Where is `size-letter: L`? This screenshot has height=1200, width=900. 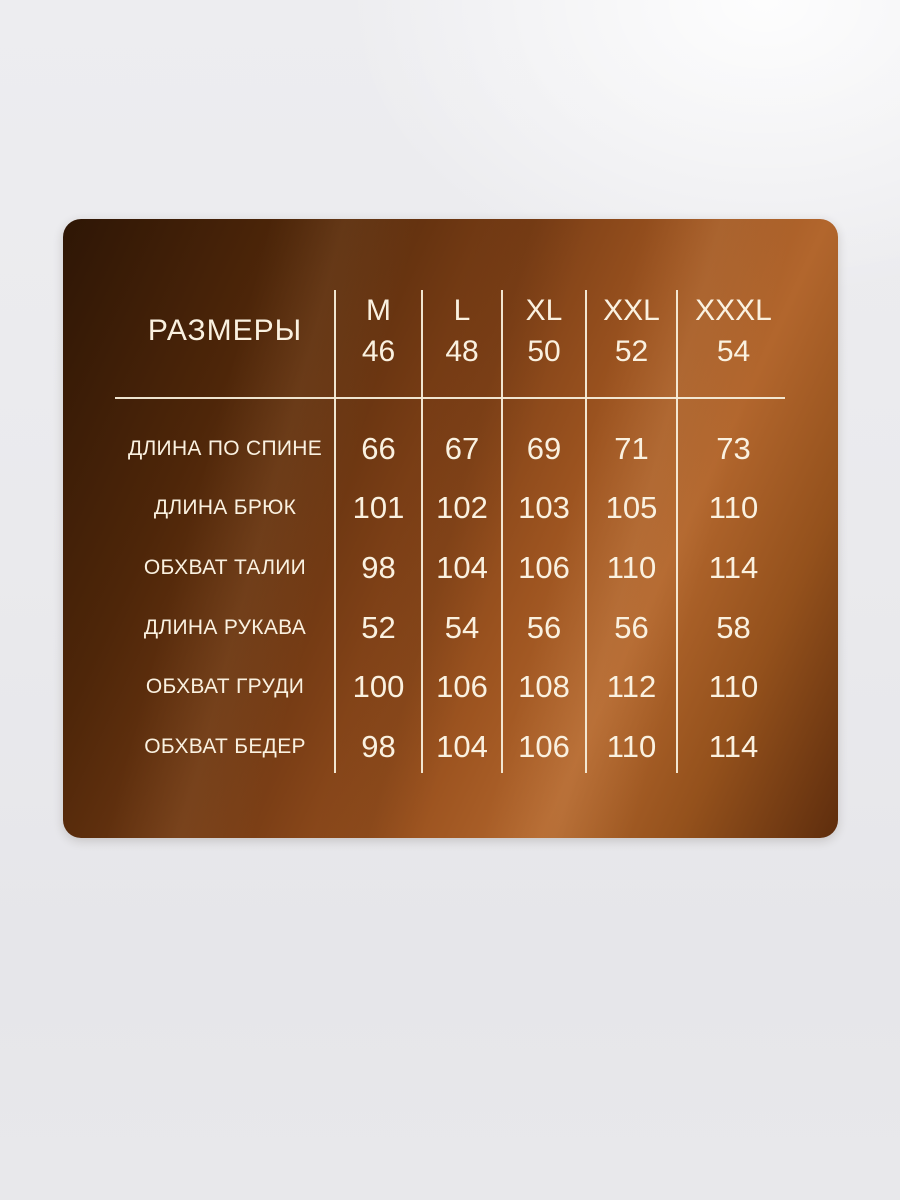
size-letter: L is located at coordinates (462, 310).